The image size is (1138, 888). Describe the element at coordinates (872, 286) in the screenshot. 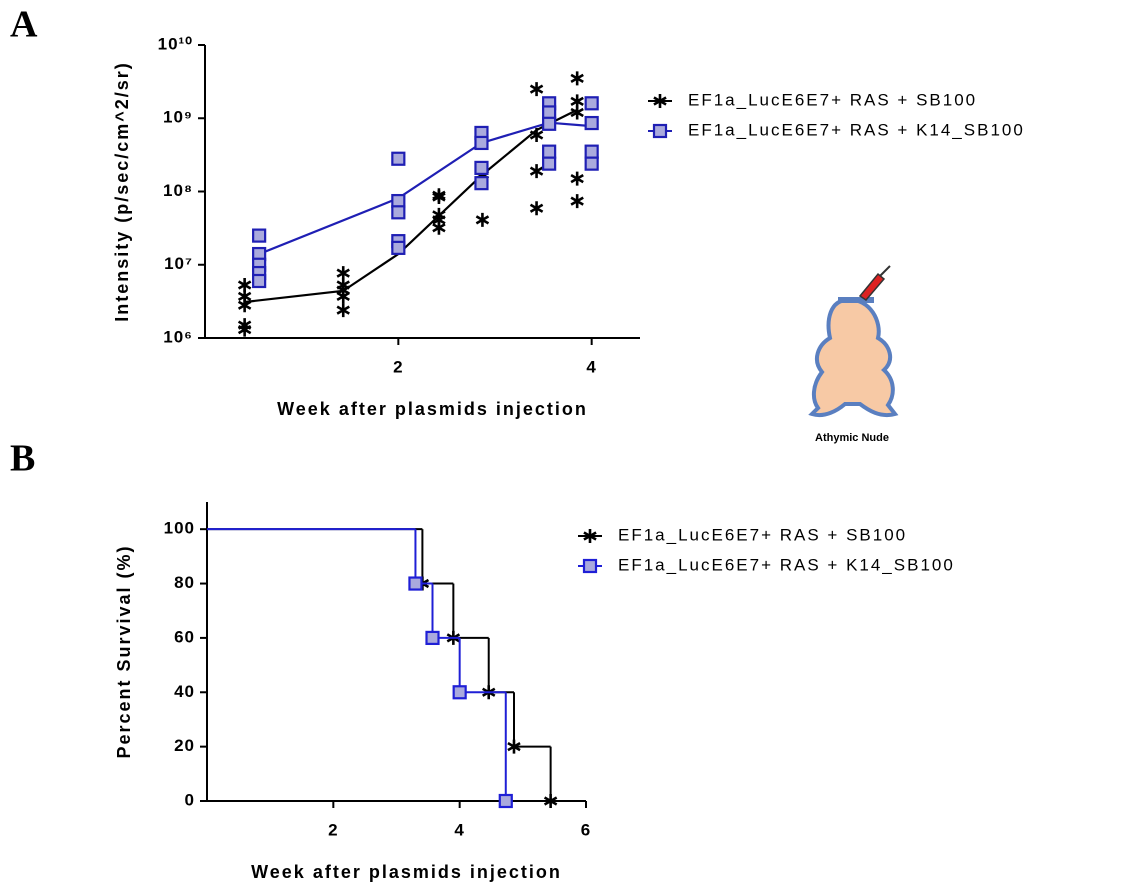

I see `syringe` at that location.